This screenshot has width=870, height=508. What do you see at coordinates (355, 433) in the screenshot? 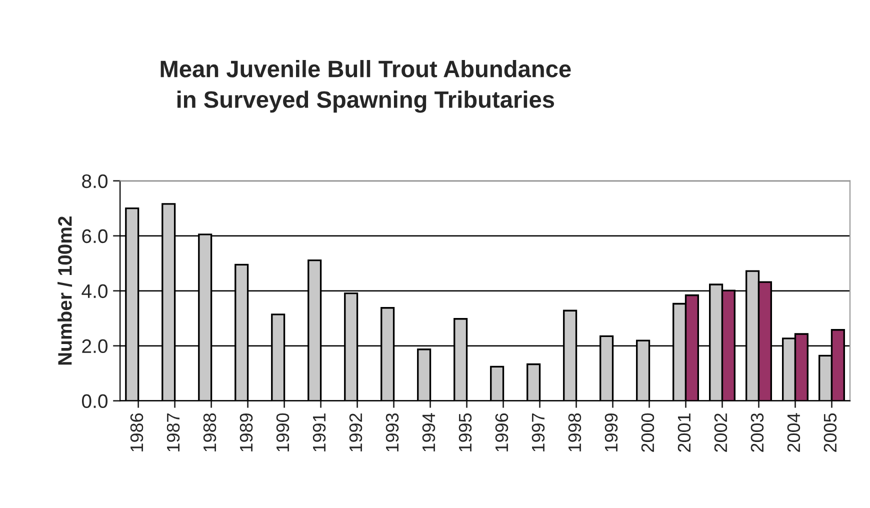
I see `x-tick-label: 1992` at bounding box center [355, 433].